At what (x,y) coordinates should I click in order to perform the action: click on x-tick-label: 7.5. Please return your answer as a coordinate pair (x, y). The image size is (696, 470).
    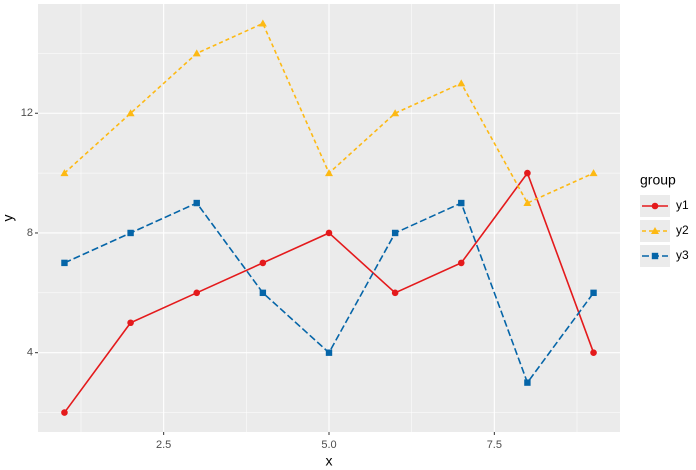
    Looking at the image, I should click on (494, 445).